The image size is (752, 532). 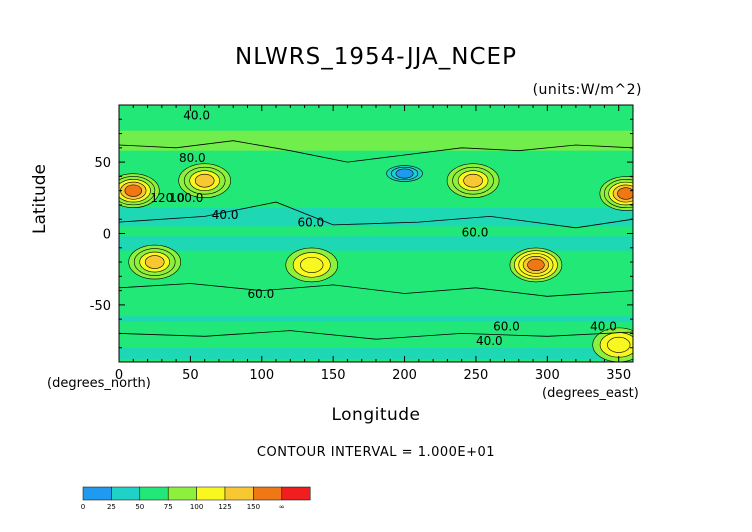 What do you see at coordinates (167, 198) in the screenshot?
I see `contour-label: 120.0` at bounding box center [167, 198].